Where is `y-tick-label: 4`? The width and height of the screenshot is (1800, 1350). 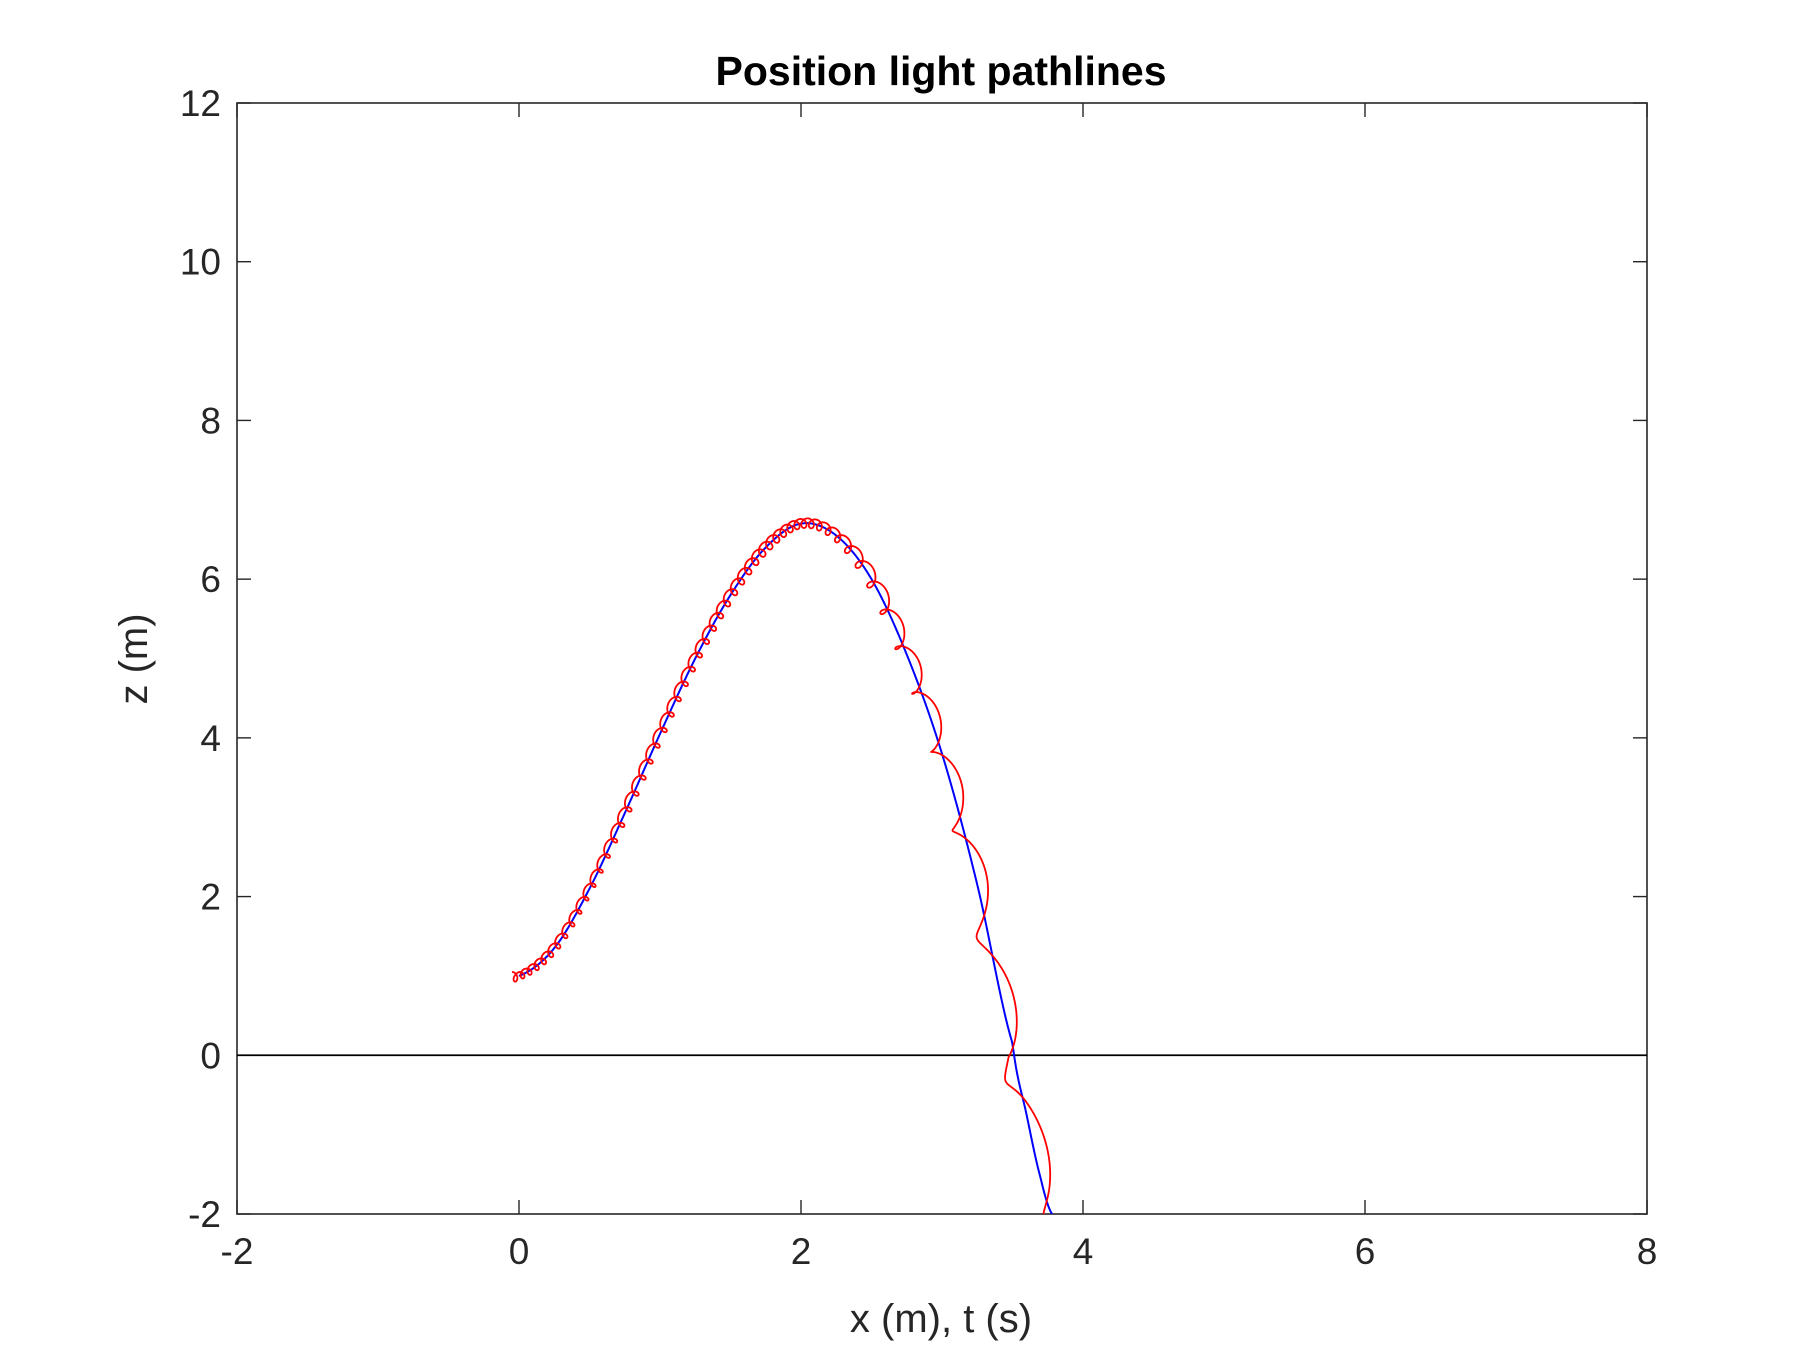
y-tick-label: 4 is located at coordinates (210, 738).